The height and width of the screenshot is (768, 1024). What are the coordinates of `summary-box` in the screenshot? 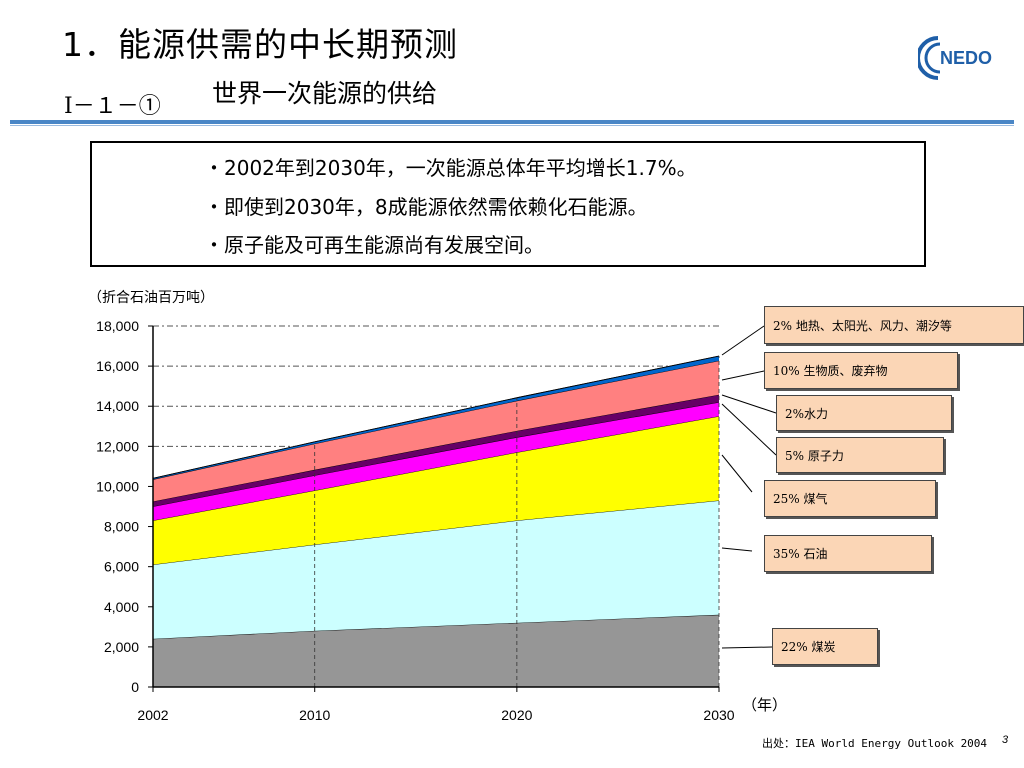 It's located at (508, 204).